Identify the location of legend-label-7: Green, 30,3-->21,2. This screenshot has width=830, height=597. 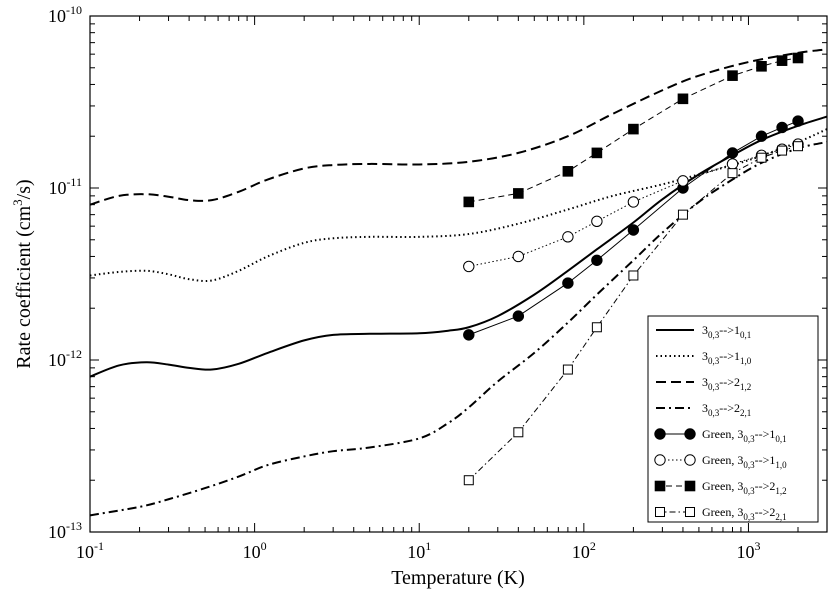
(744, 487).